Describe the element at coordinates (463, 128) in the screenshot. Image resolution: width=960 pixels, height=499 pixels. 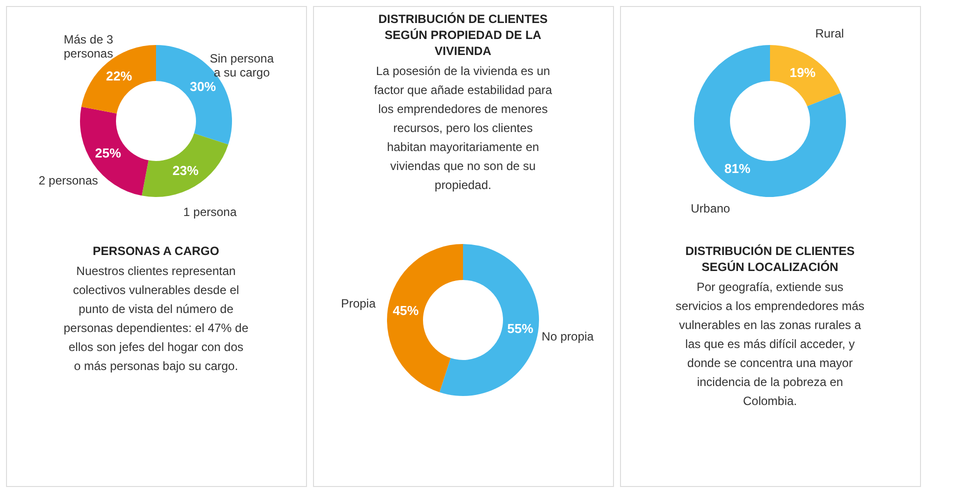
I see `chart-subtitle: La posesión de la vivienda es un factor que añade estabilidad para los emprendedores de menores recursos, pero los clientes habitan mayoritariamente en viviendas que no son de su propiedad.` at that location.